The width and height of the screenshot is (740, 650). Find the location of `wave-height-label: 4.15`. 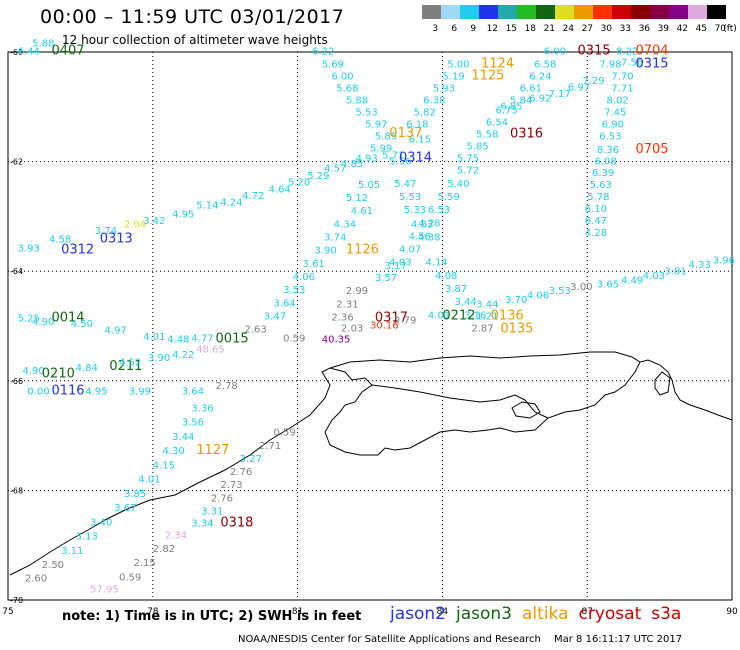

wave-height-label: 4.15 is located at coordinates (164, 465).